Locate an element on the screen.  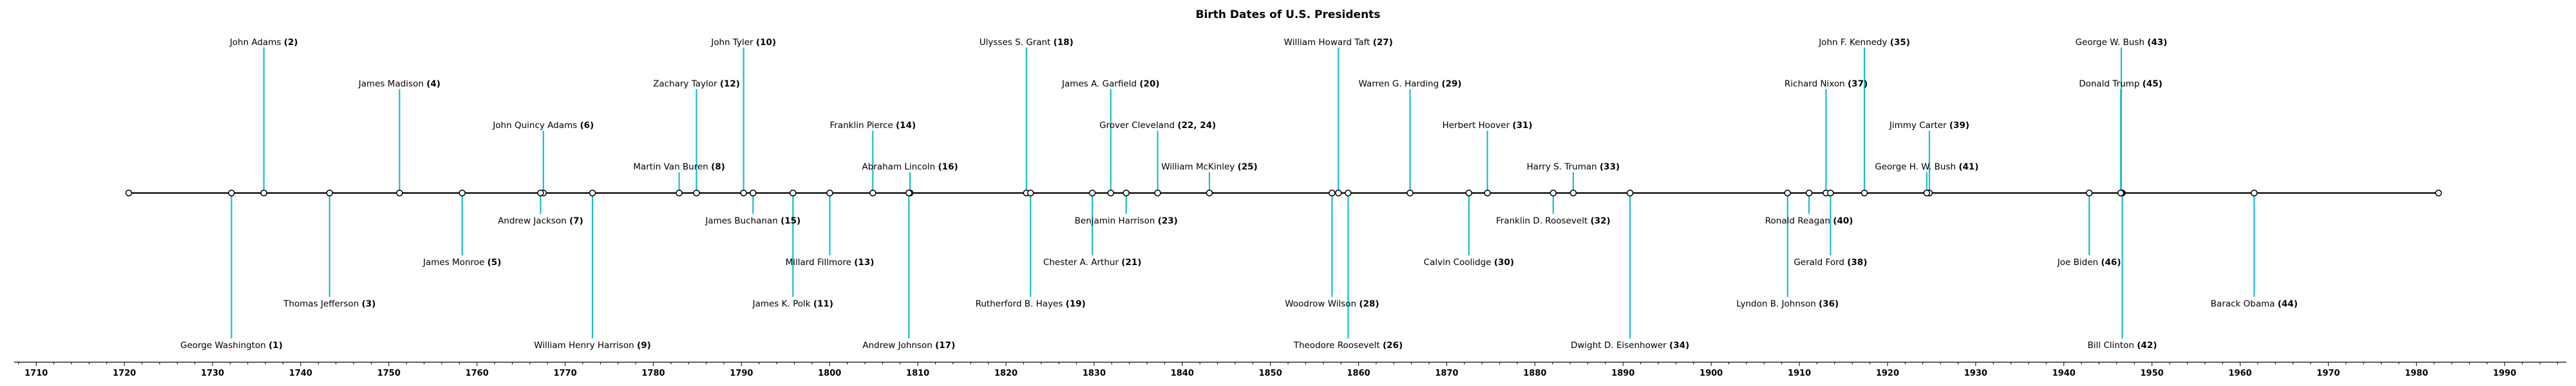
event-label: Dwight D. Eisenhower (34) is located at coordinates (1630, 345).